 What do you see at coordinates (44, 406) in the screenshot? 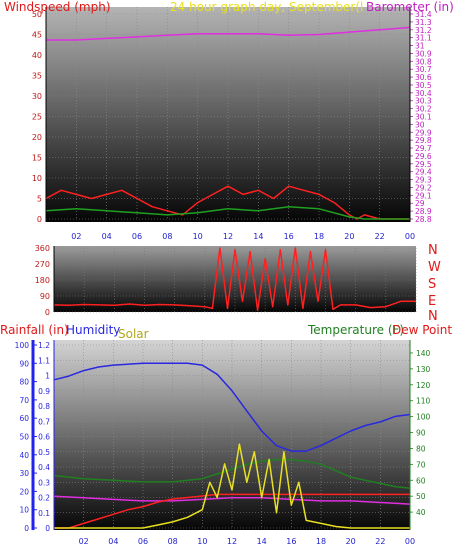
I see `rain-tick-label: 0.8` at bounding box center [44, 406].